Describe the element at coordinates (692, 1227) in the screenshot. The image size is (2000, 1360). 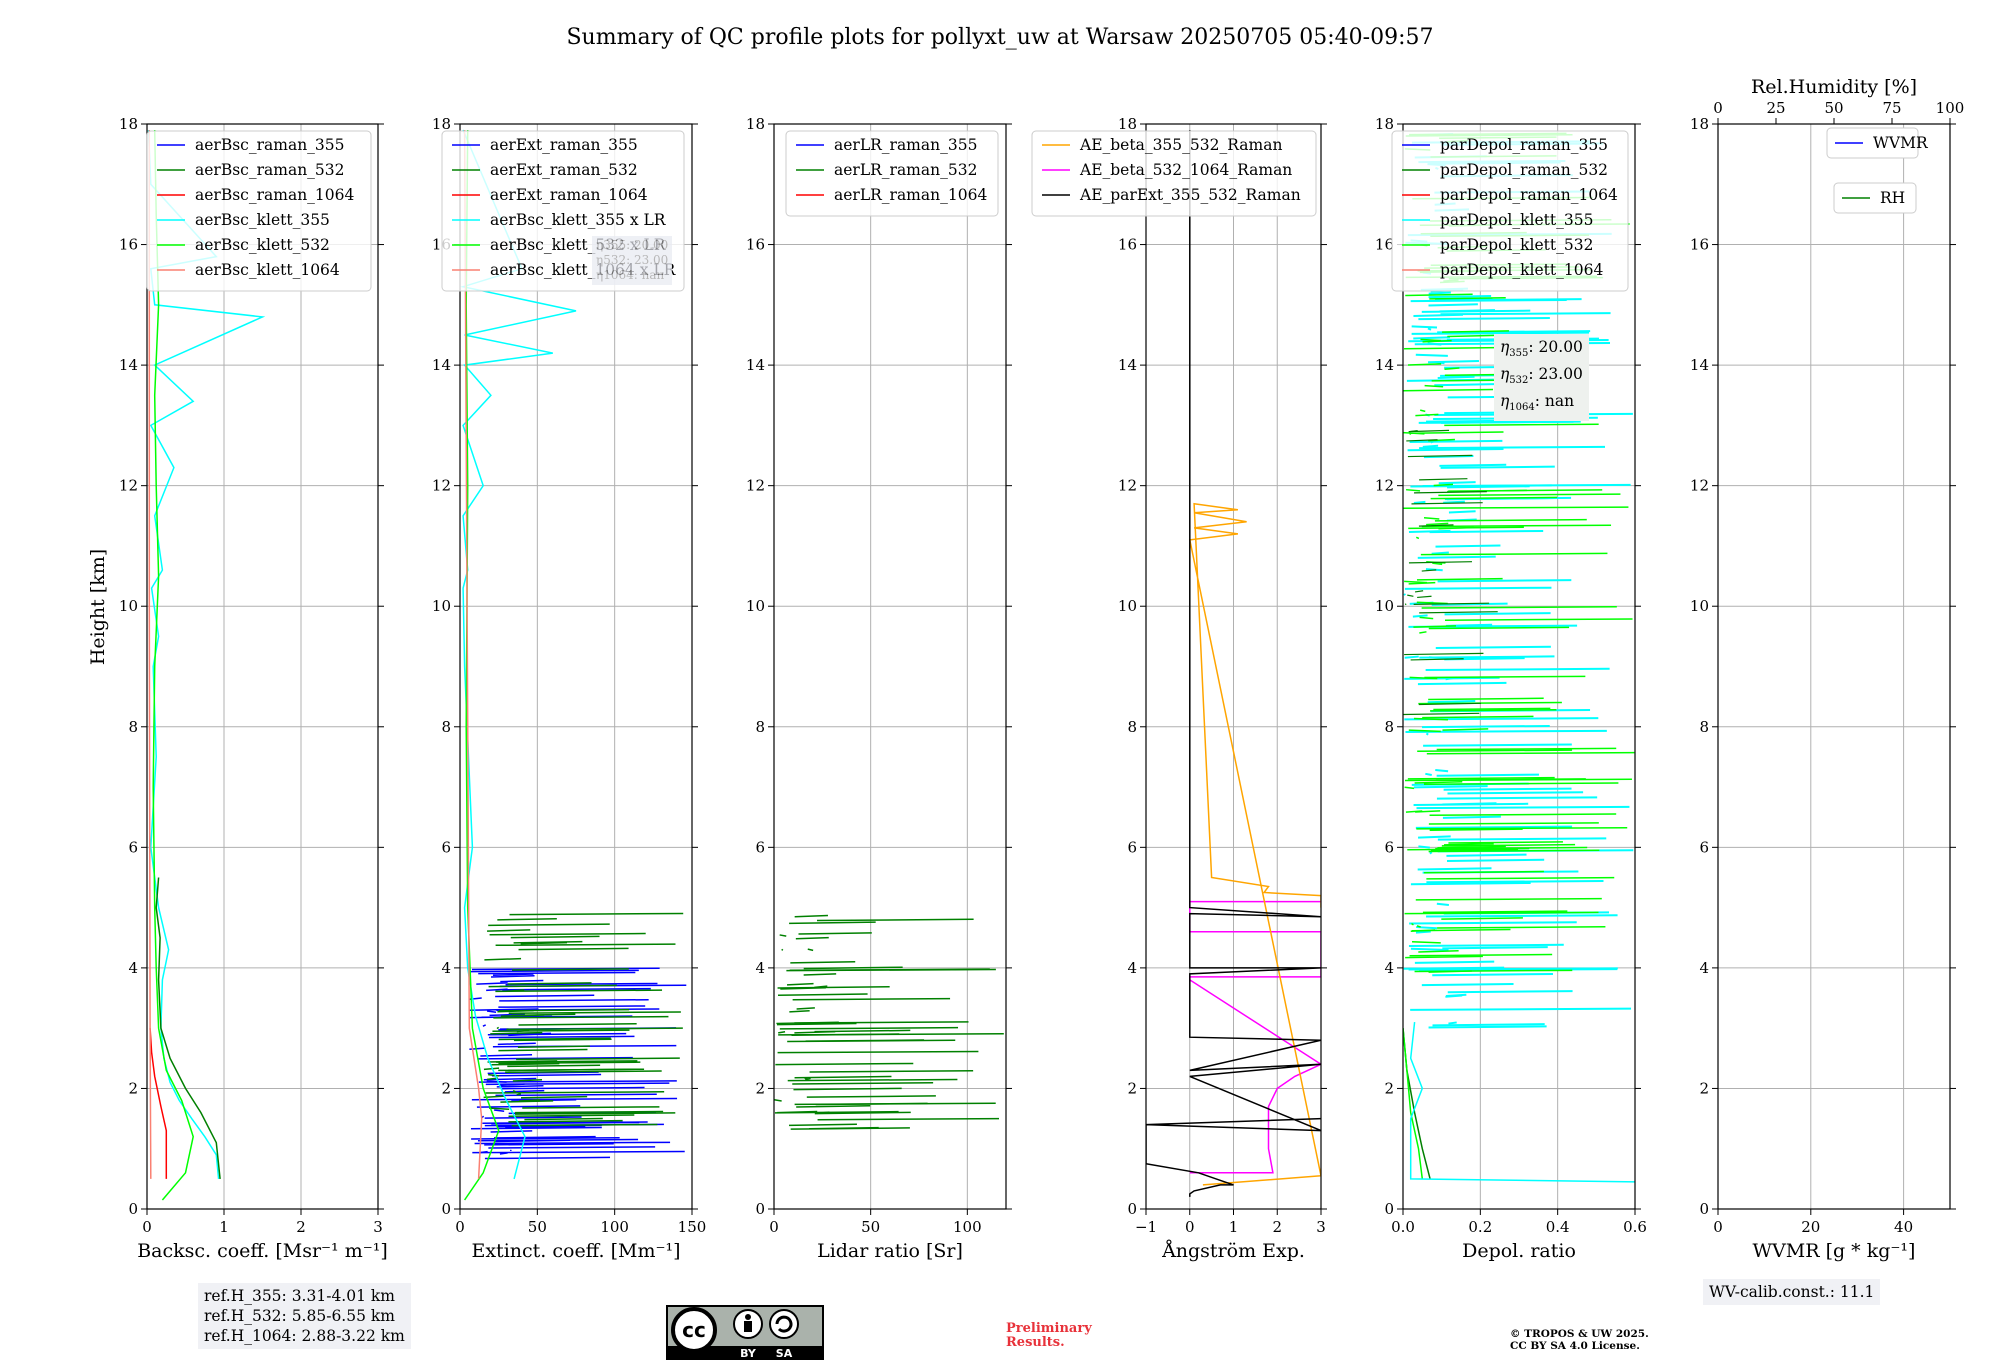
I see `x-tick-label: 150` at that location.